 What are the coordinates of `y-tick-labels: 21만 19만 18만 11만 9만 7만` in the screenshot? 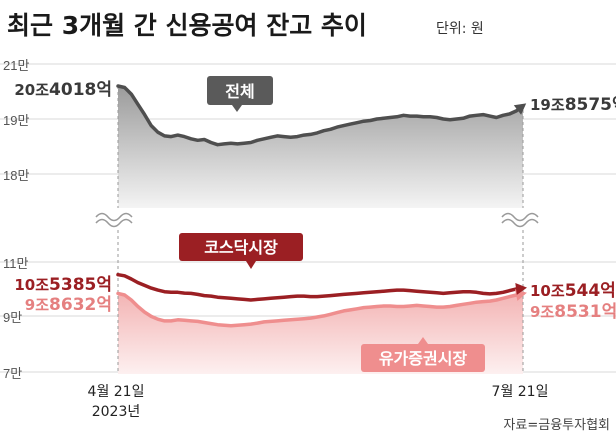 It's located at (16, 219).